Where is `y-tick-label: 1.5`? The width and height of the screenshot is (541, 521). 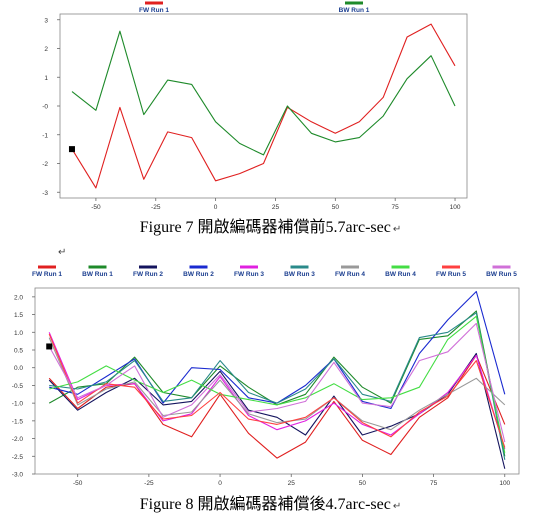
y-tick-label: 1.5 is located at coordinates (18, 315).